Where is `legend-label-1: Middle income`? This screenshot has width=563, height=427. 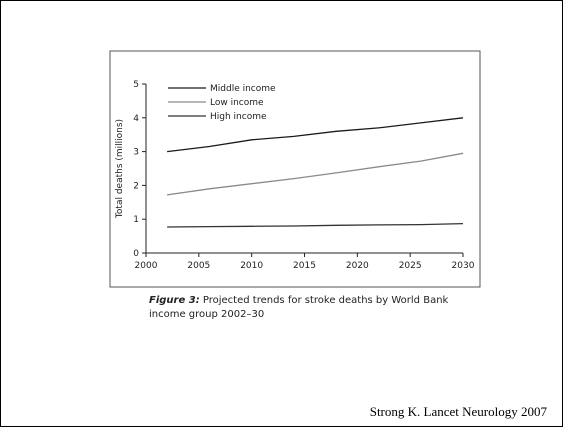
legend-label-1: Middle income is located at coordinates (243, 89).